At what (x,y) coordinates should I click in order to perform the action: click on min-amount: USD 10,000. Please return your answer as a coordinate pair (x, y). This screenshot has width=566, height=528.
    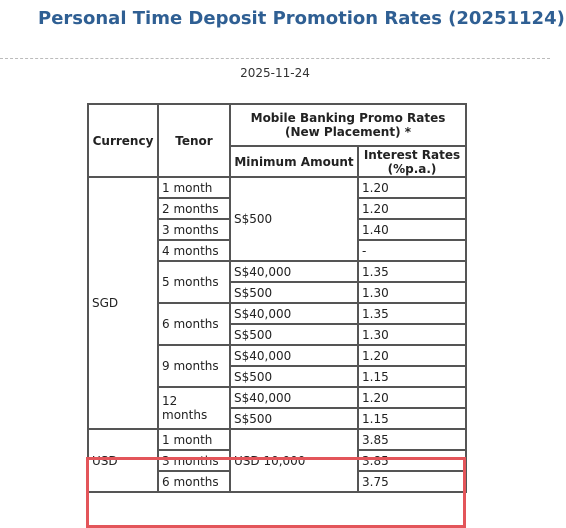
    Looking at the image, I should click on (294, 460).